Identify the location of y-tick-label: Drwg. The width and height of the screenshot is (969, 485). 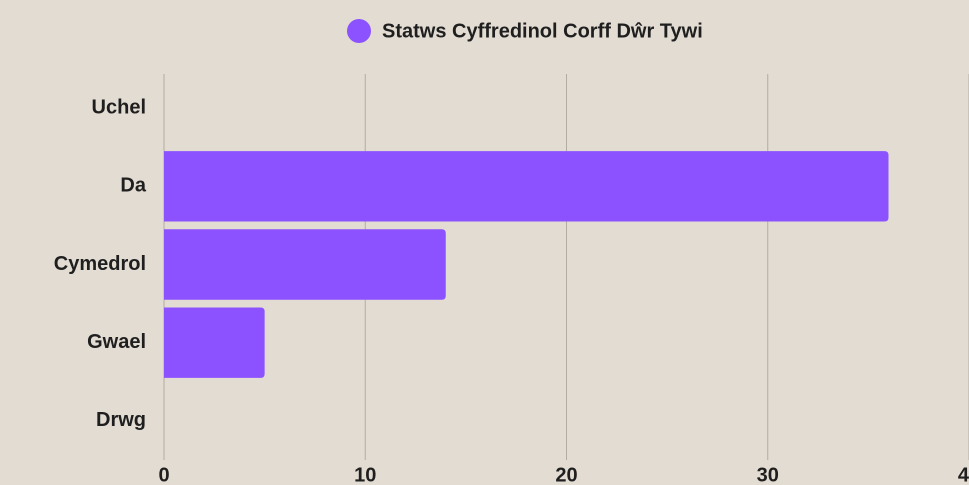
(121, 420).